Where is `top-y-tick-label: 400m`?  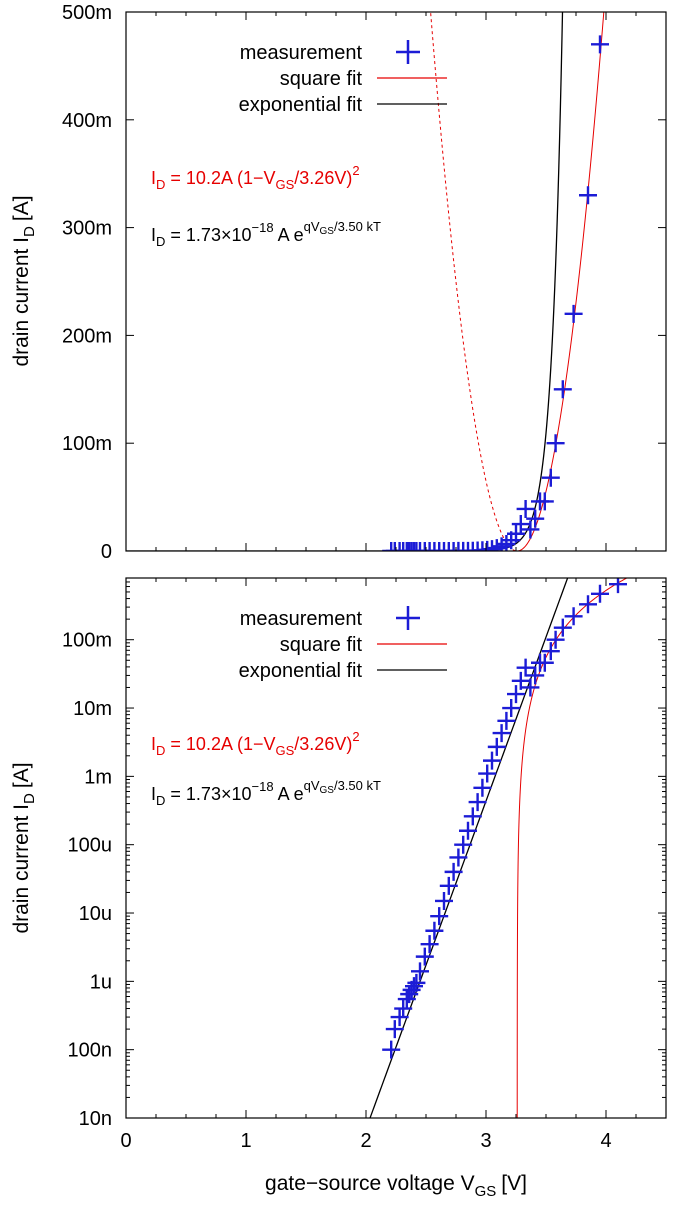
top-y-tick-label: 400m is located at coordinates (87, 121).